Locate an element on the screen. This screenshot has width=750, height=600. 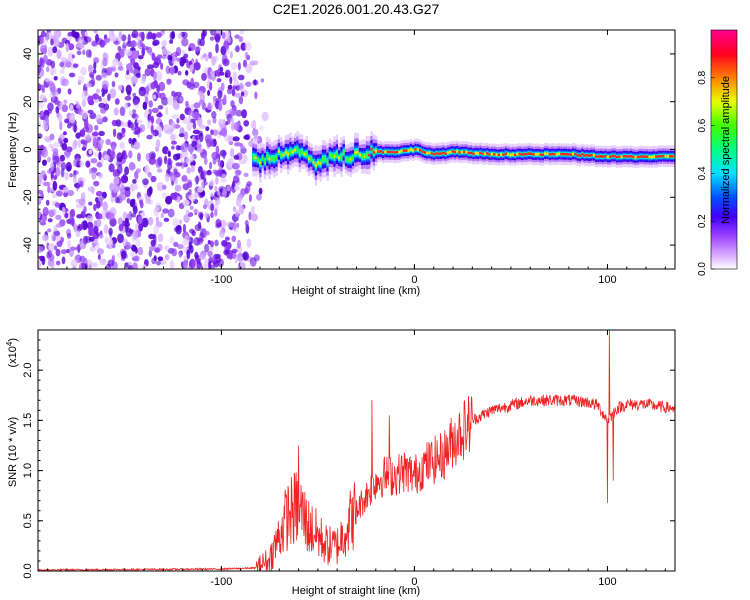
svg-text: (x104) is located at coordinates (12, 353).